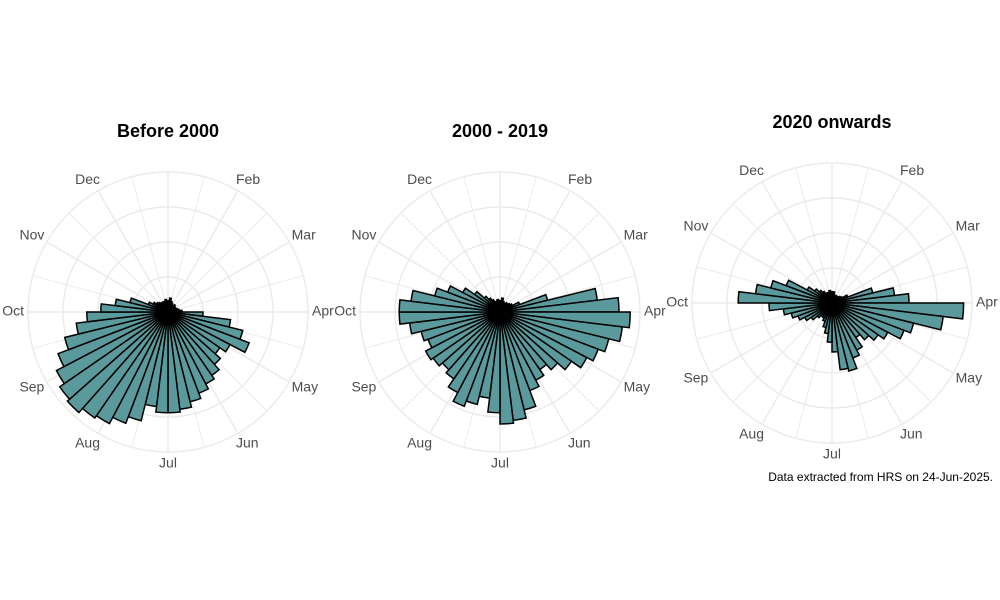 Image resolution: width=1000 pixels, height=600 pixels. What do you see at coordinates (500, 131) in the screenshot?
I see `chart-title: 2000 - 2019` at bounding box center [500, 131].